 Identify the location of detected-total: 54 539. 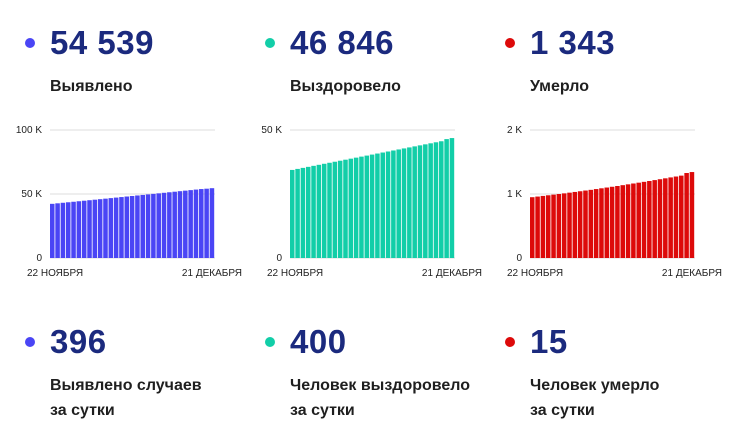
(102, 42).